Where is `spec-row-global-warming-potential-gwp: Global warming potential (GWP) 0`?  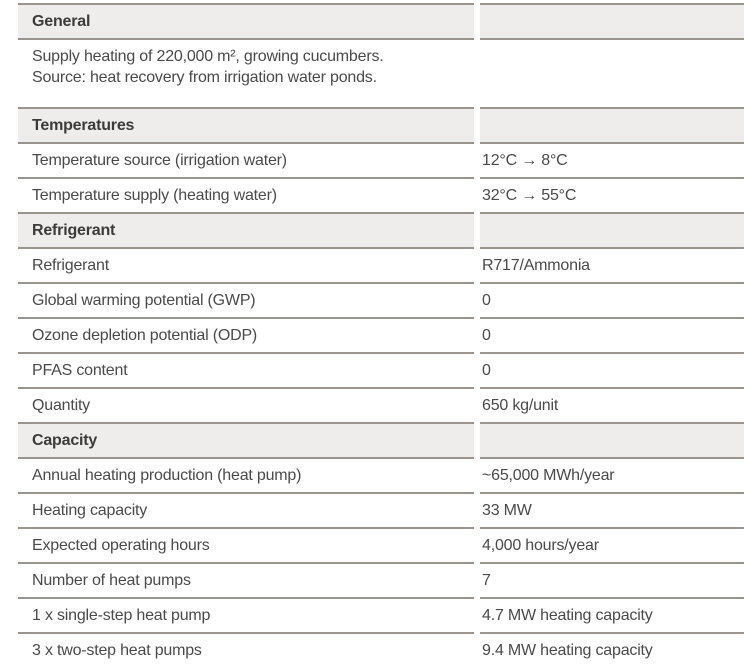
spec-row-global-warming-potential-gwp: Global warming potential (GWP) 0 is located at coordinates (381, 299).